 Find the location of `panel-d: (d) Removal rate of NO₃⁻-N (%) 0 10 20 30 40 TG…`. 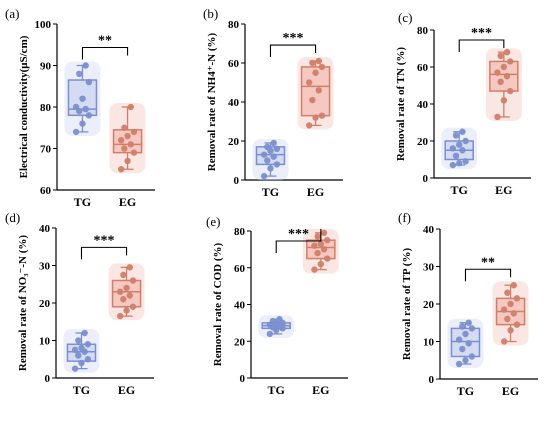

panel-d: (d) Removal rate of NO₃⁻-N (%) 0 10 20 30 40 TG… is located at coordinates (79, 303).